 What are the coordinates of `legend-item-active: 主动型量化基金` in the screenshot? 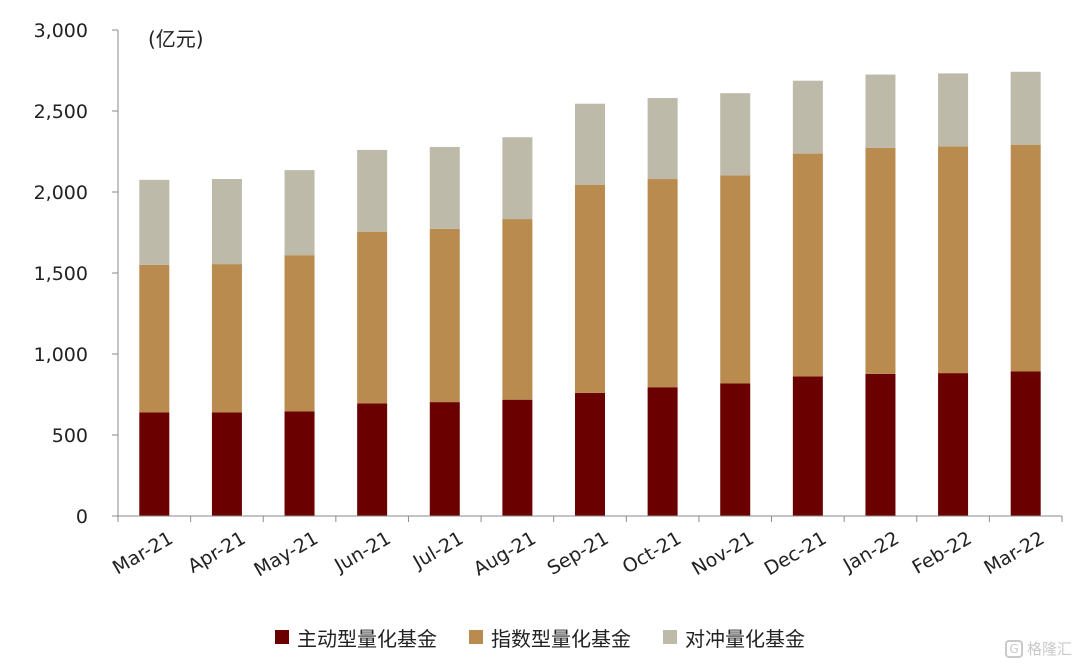 It's located at (356, 637).